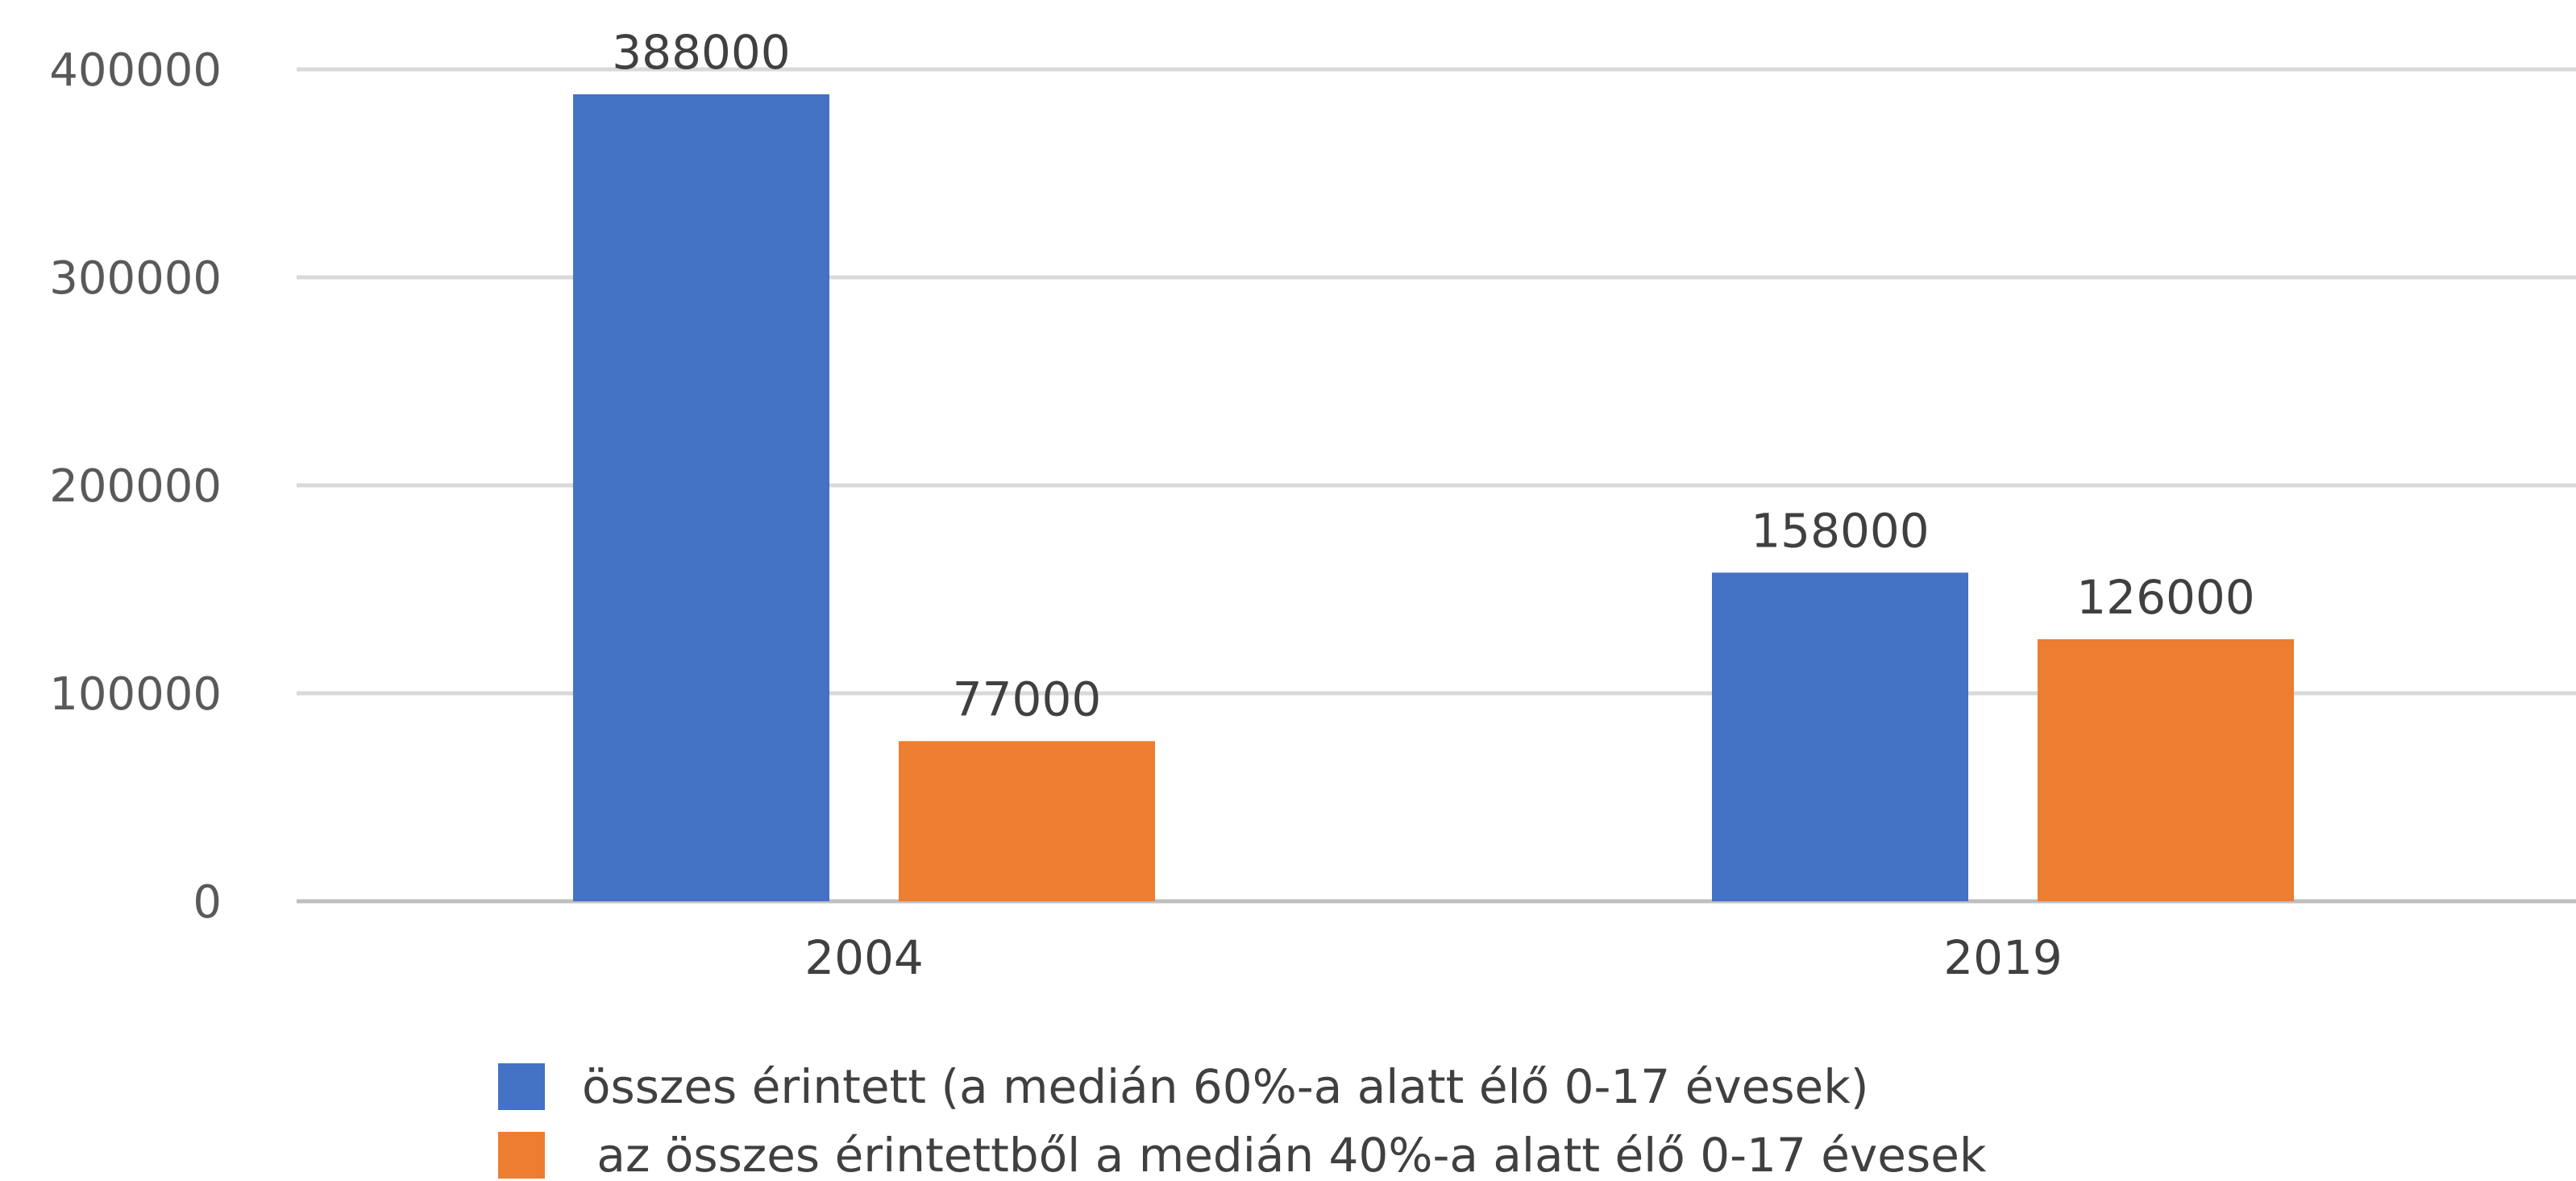  I want to click on y-tick-label: 200000, so click(135, 486).